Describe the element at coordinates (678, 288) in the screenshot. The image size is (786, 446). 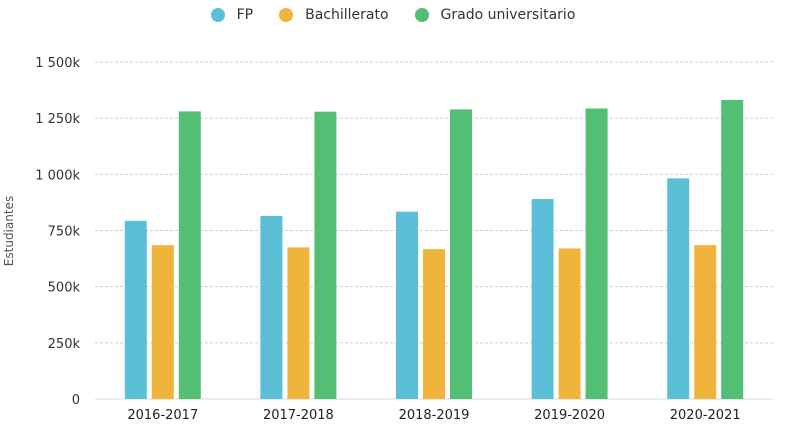
I see `bar-fp-2020-2021` at that location.